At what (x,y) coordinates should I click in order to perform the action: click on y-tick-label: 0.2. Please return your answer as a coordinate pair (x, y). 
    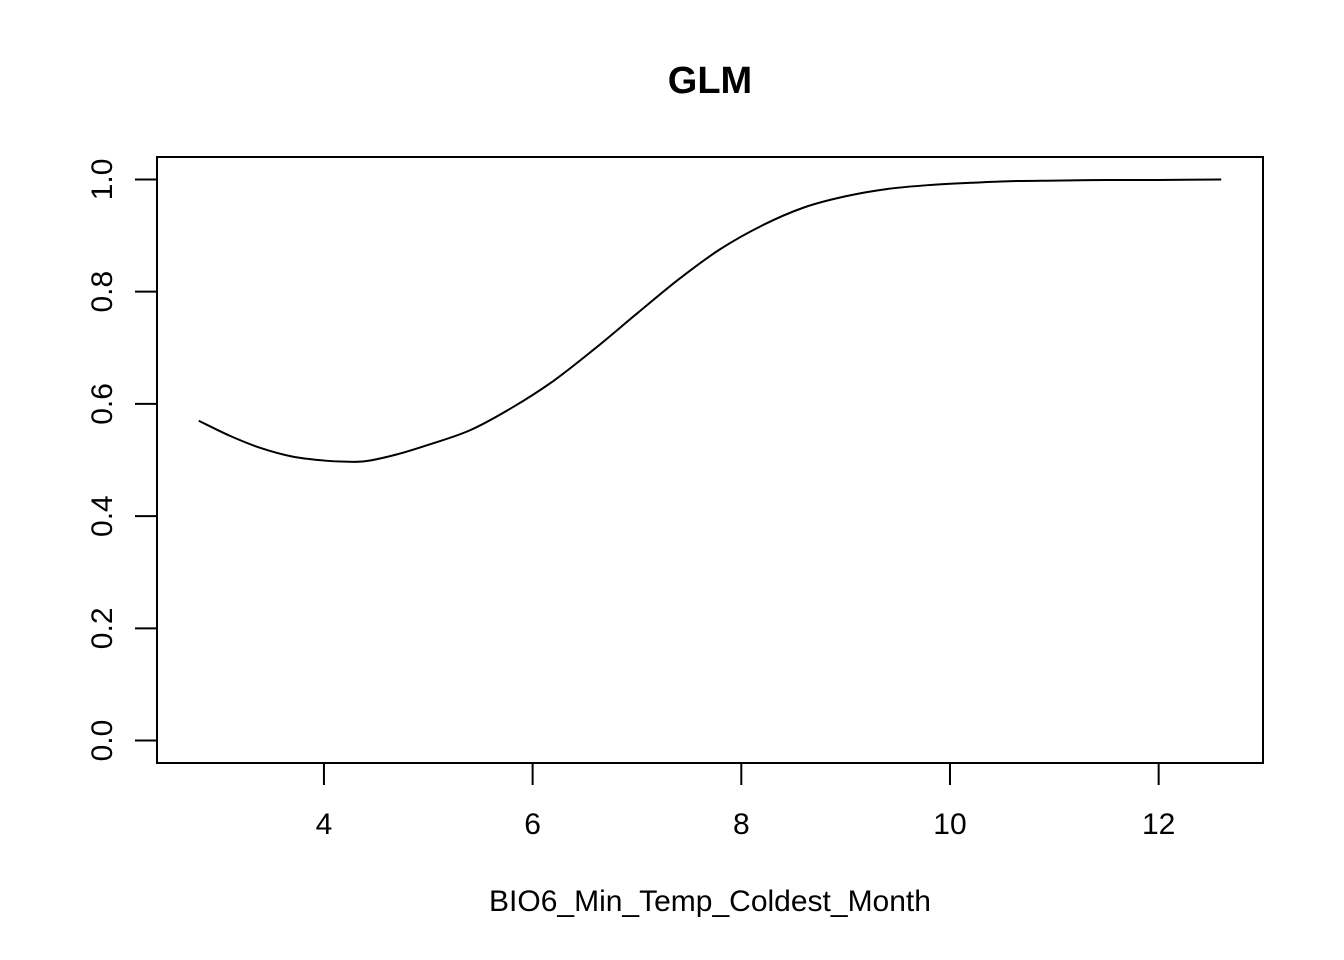
    Looking at the image, I should click on (102, 628).